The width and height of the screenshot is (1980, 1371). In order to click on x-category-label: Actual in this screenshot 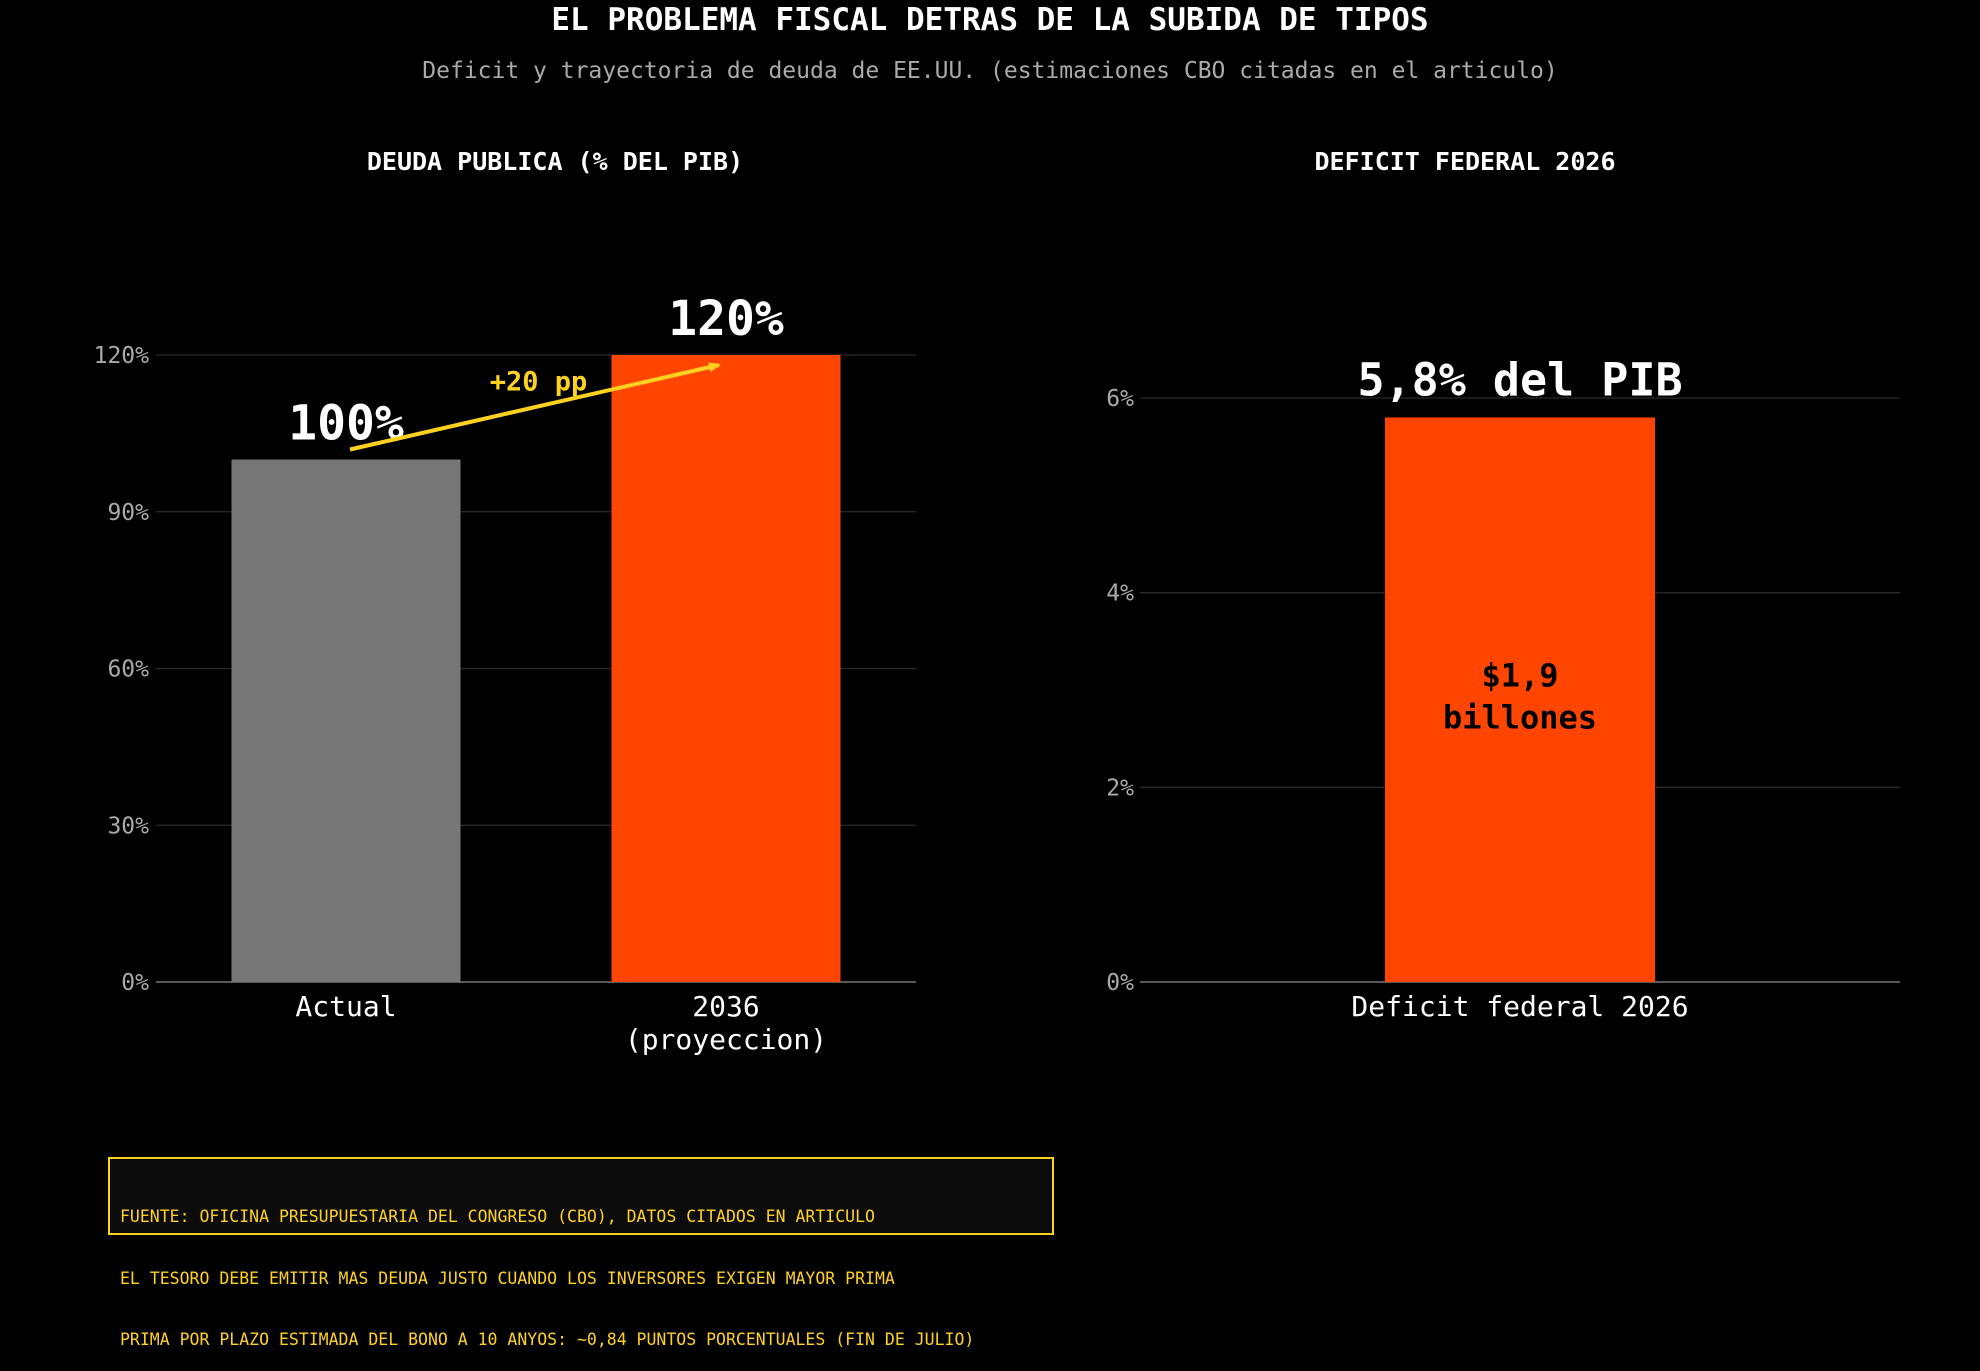, I will do `click(345, 1006)`.